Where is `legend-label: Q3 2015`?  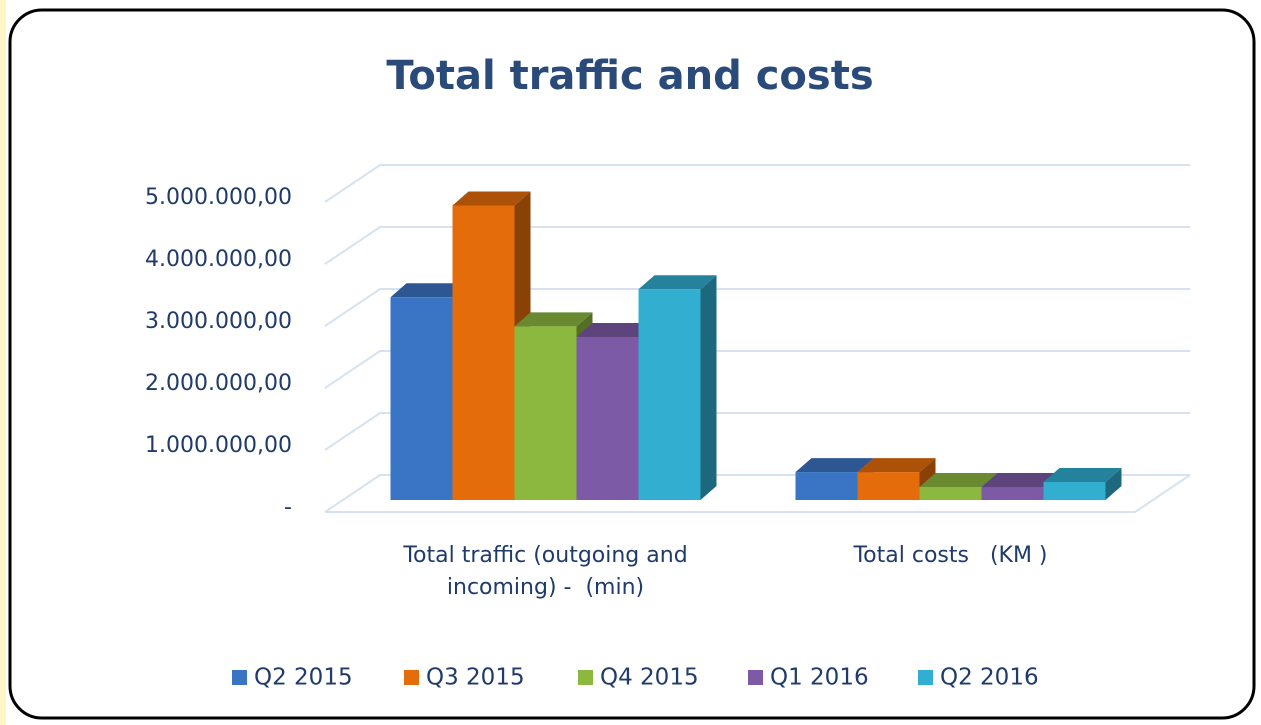 legend-label: Q3 2015 is located at coordinates (475, 678).